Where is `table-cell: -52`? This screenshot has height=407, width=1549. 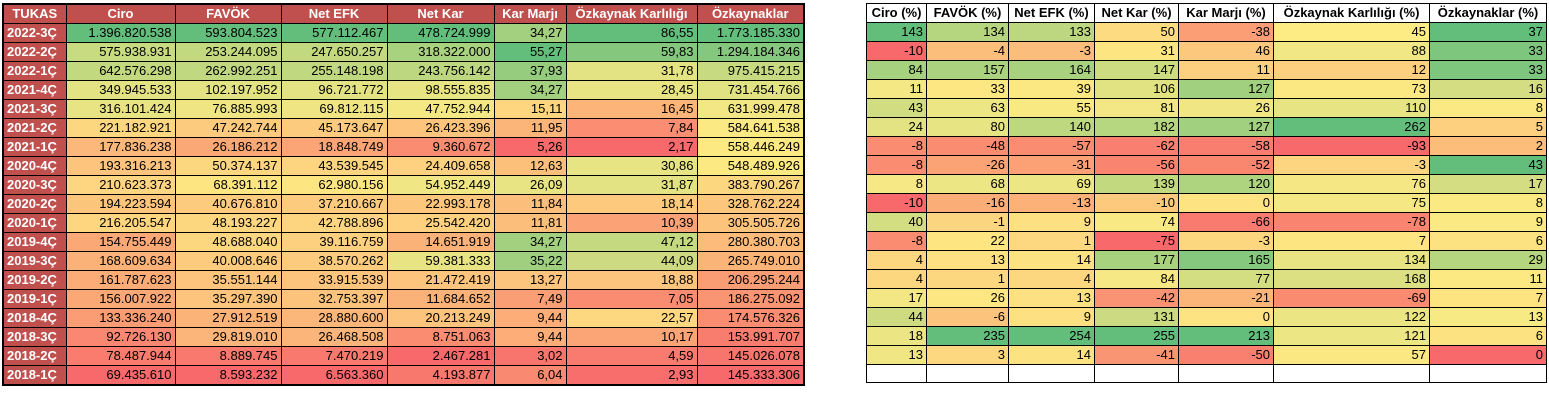 table-cell: -52 is located at coordinates (1226, 165).